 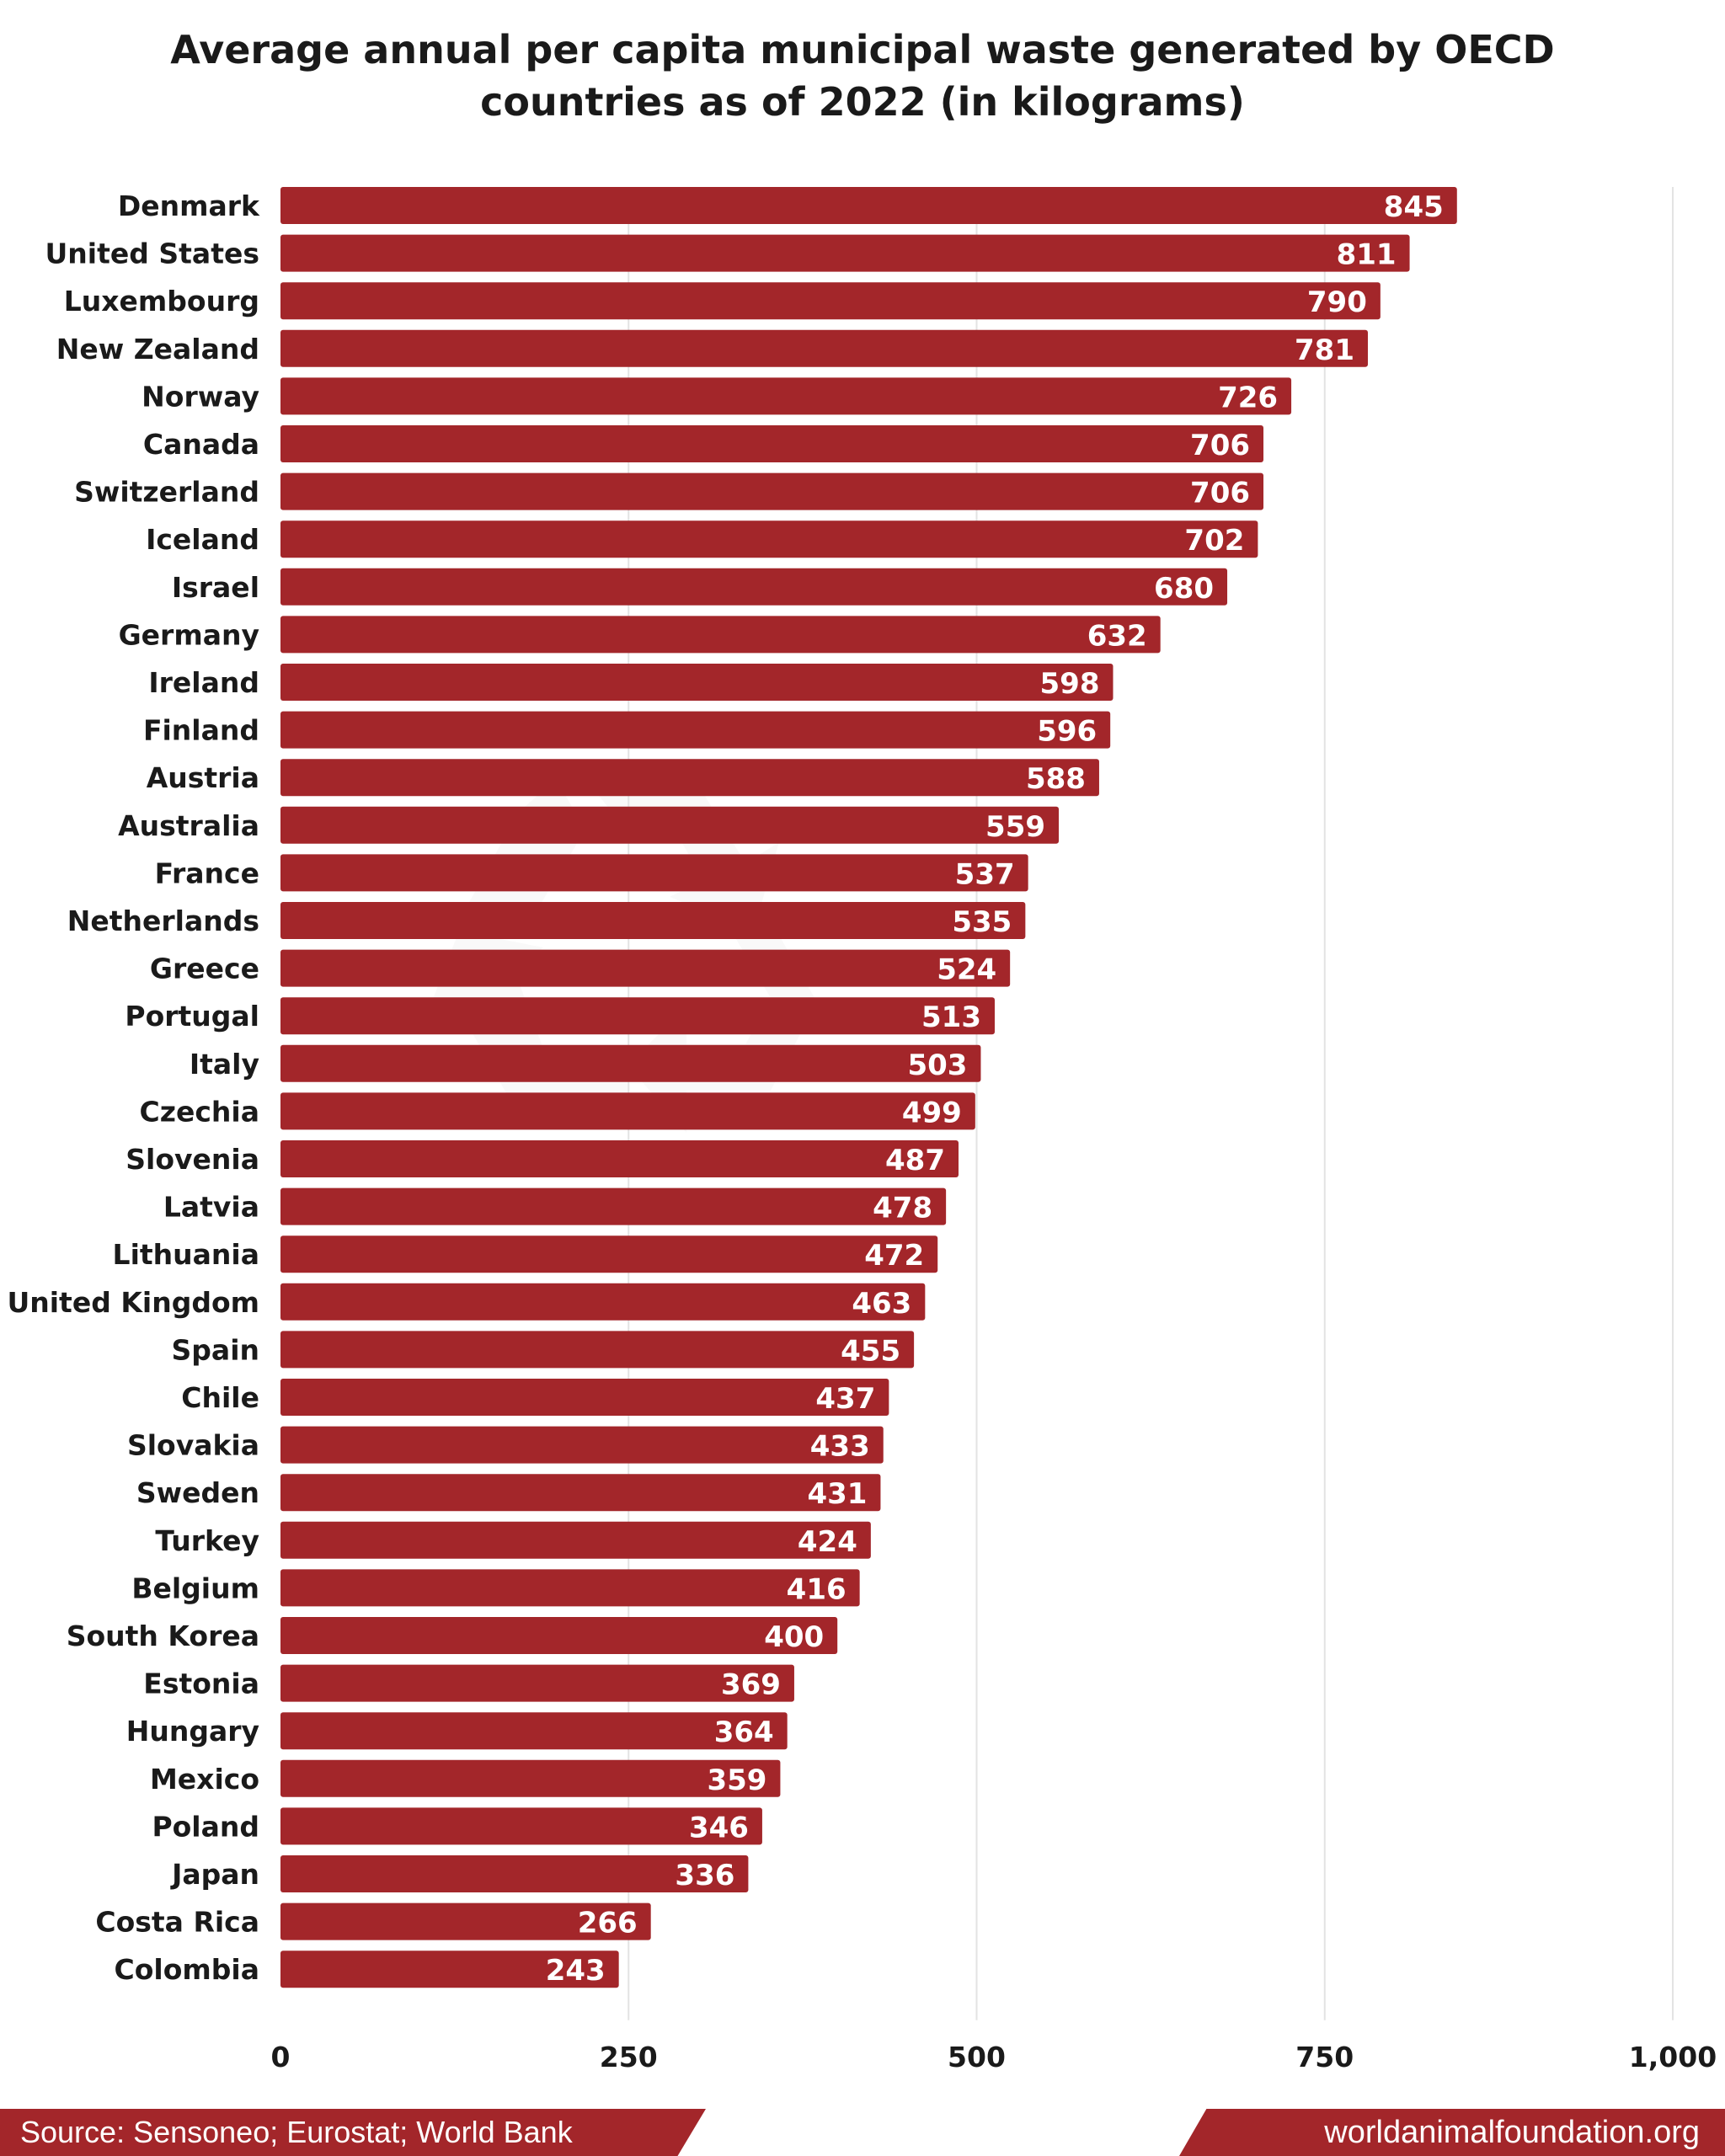 What do you see at coordinates (751, 1685) in the screenshot?
I see `value-label: 369` at bounding box center [751, 1685].